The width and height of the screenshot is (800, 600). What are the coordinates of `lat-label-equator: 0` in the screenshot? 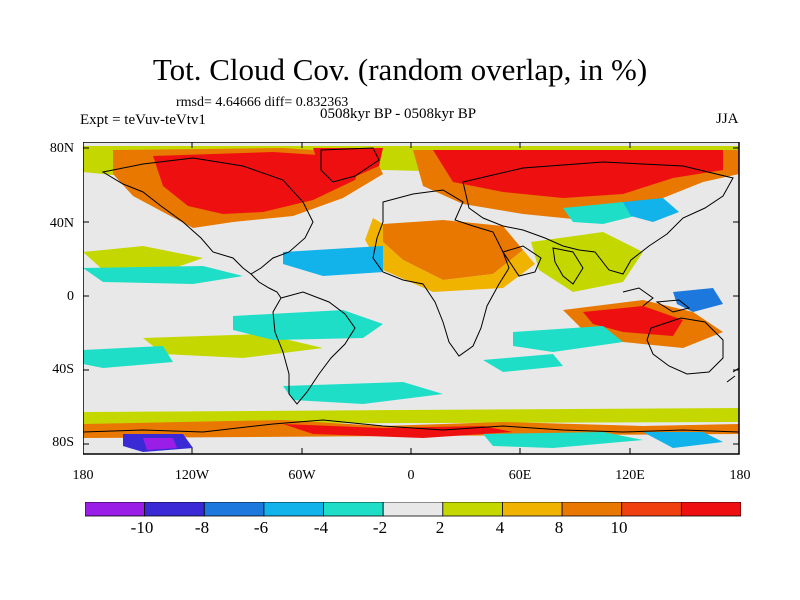 It's located at (70, 296).